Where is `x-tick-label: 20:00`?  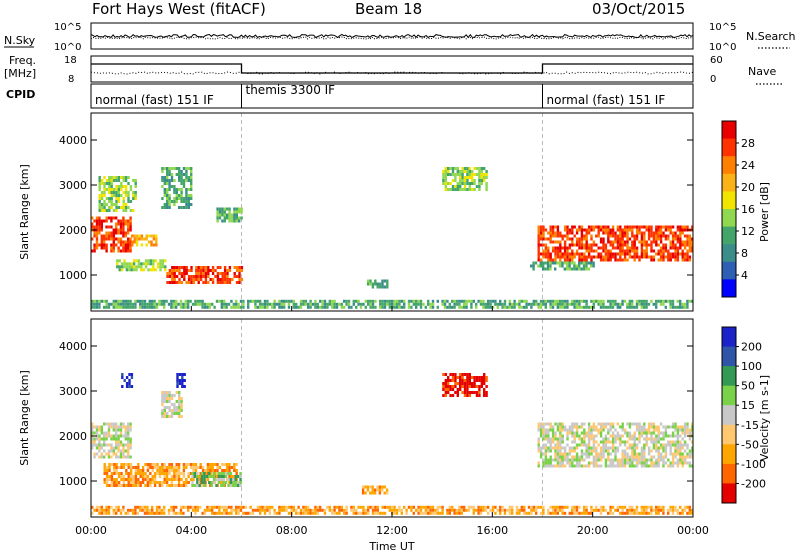 x-tick-label: 20:00 is located at coordinates (593, 530).